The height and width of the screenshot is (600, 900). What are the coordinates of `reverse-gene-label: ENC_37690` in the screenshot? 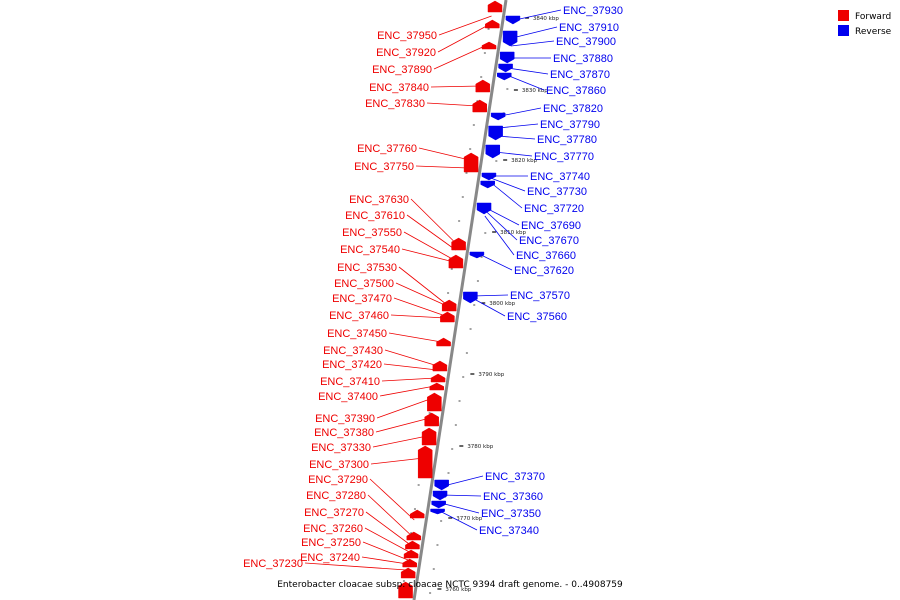 It's located at (551, 226).